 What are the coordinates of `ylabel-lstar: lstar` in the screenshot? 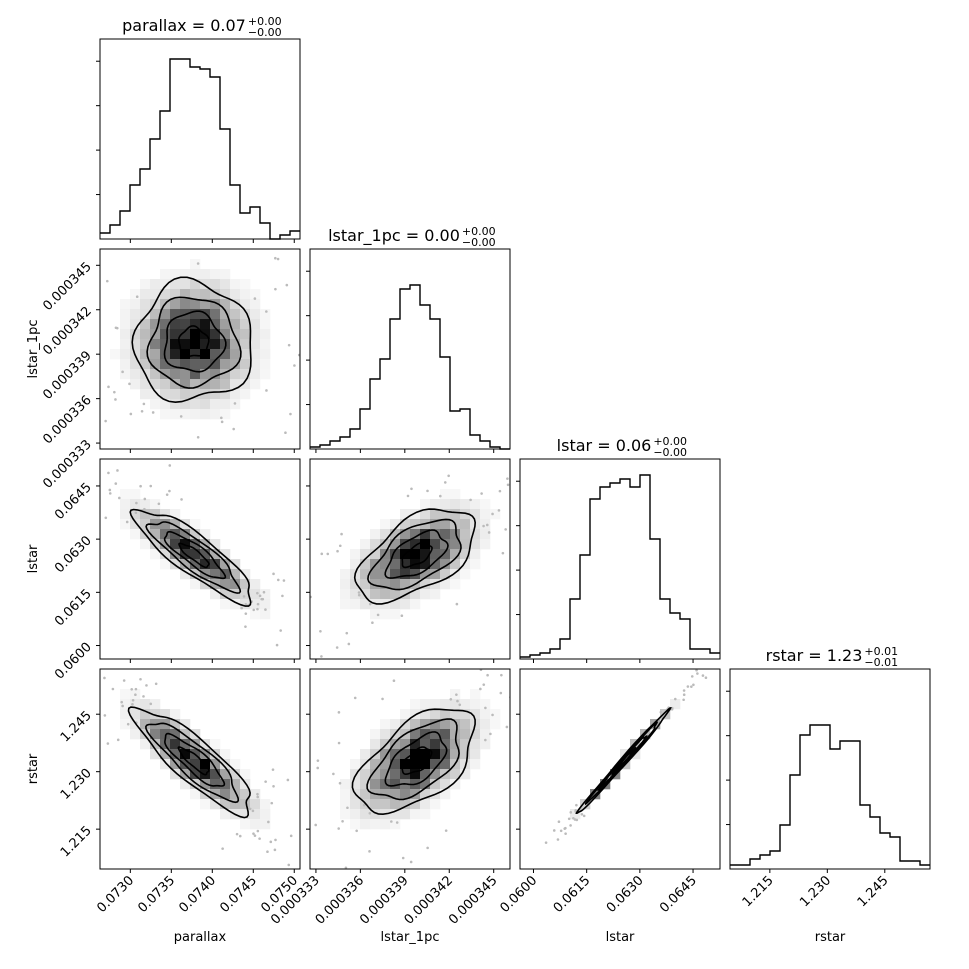 It's located at (33, 558).